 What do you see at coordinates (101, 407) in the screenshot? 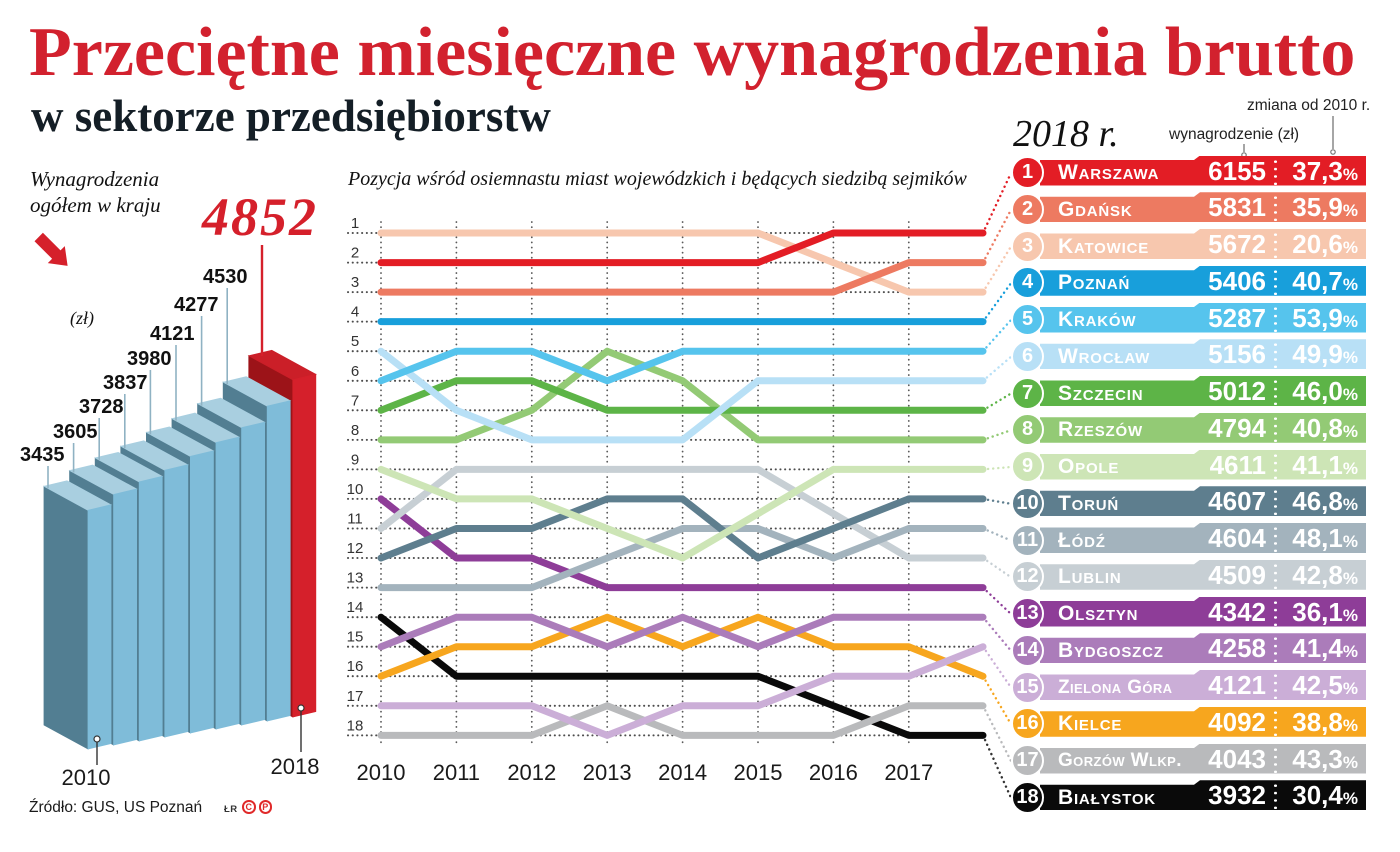
I see `svg-text: 3728` at bounding box center [101, 407].